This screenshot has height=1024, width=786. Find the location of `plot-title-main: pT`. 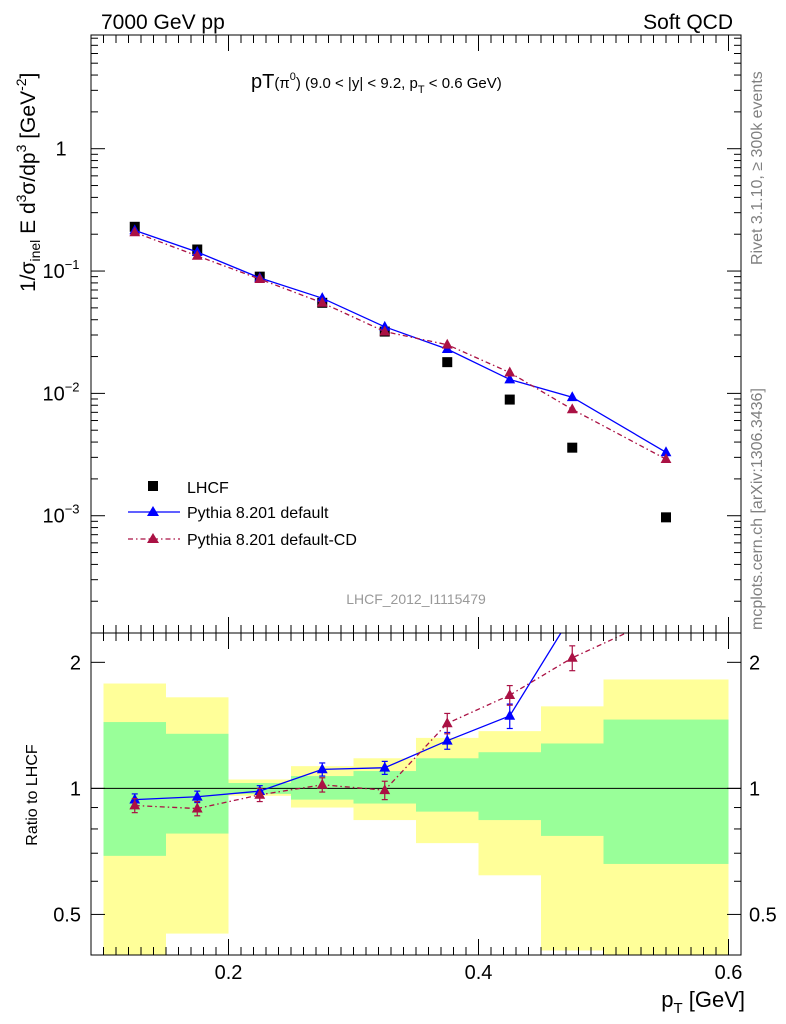

plot-title-main: pT is located at coordinates (262, 82).